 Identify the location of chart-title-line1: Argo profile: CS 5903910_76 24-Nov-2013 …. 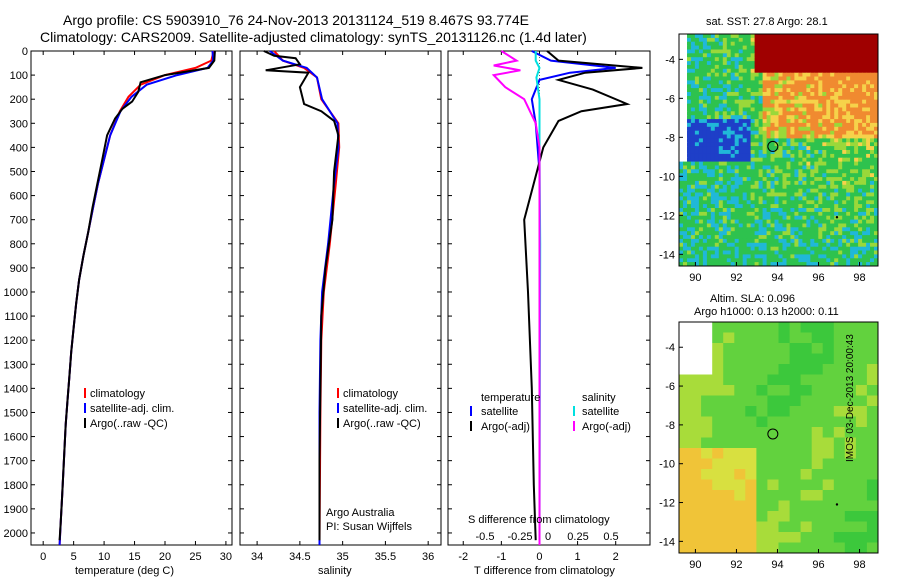
(296, 20).